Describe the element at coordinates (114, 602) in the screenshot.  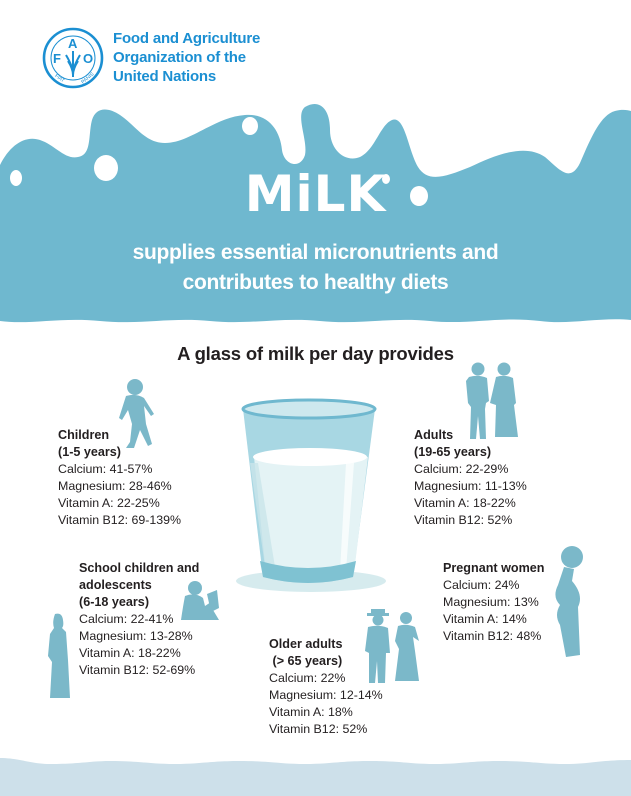
I see `group-age: (6-18 years)` at that location.